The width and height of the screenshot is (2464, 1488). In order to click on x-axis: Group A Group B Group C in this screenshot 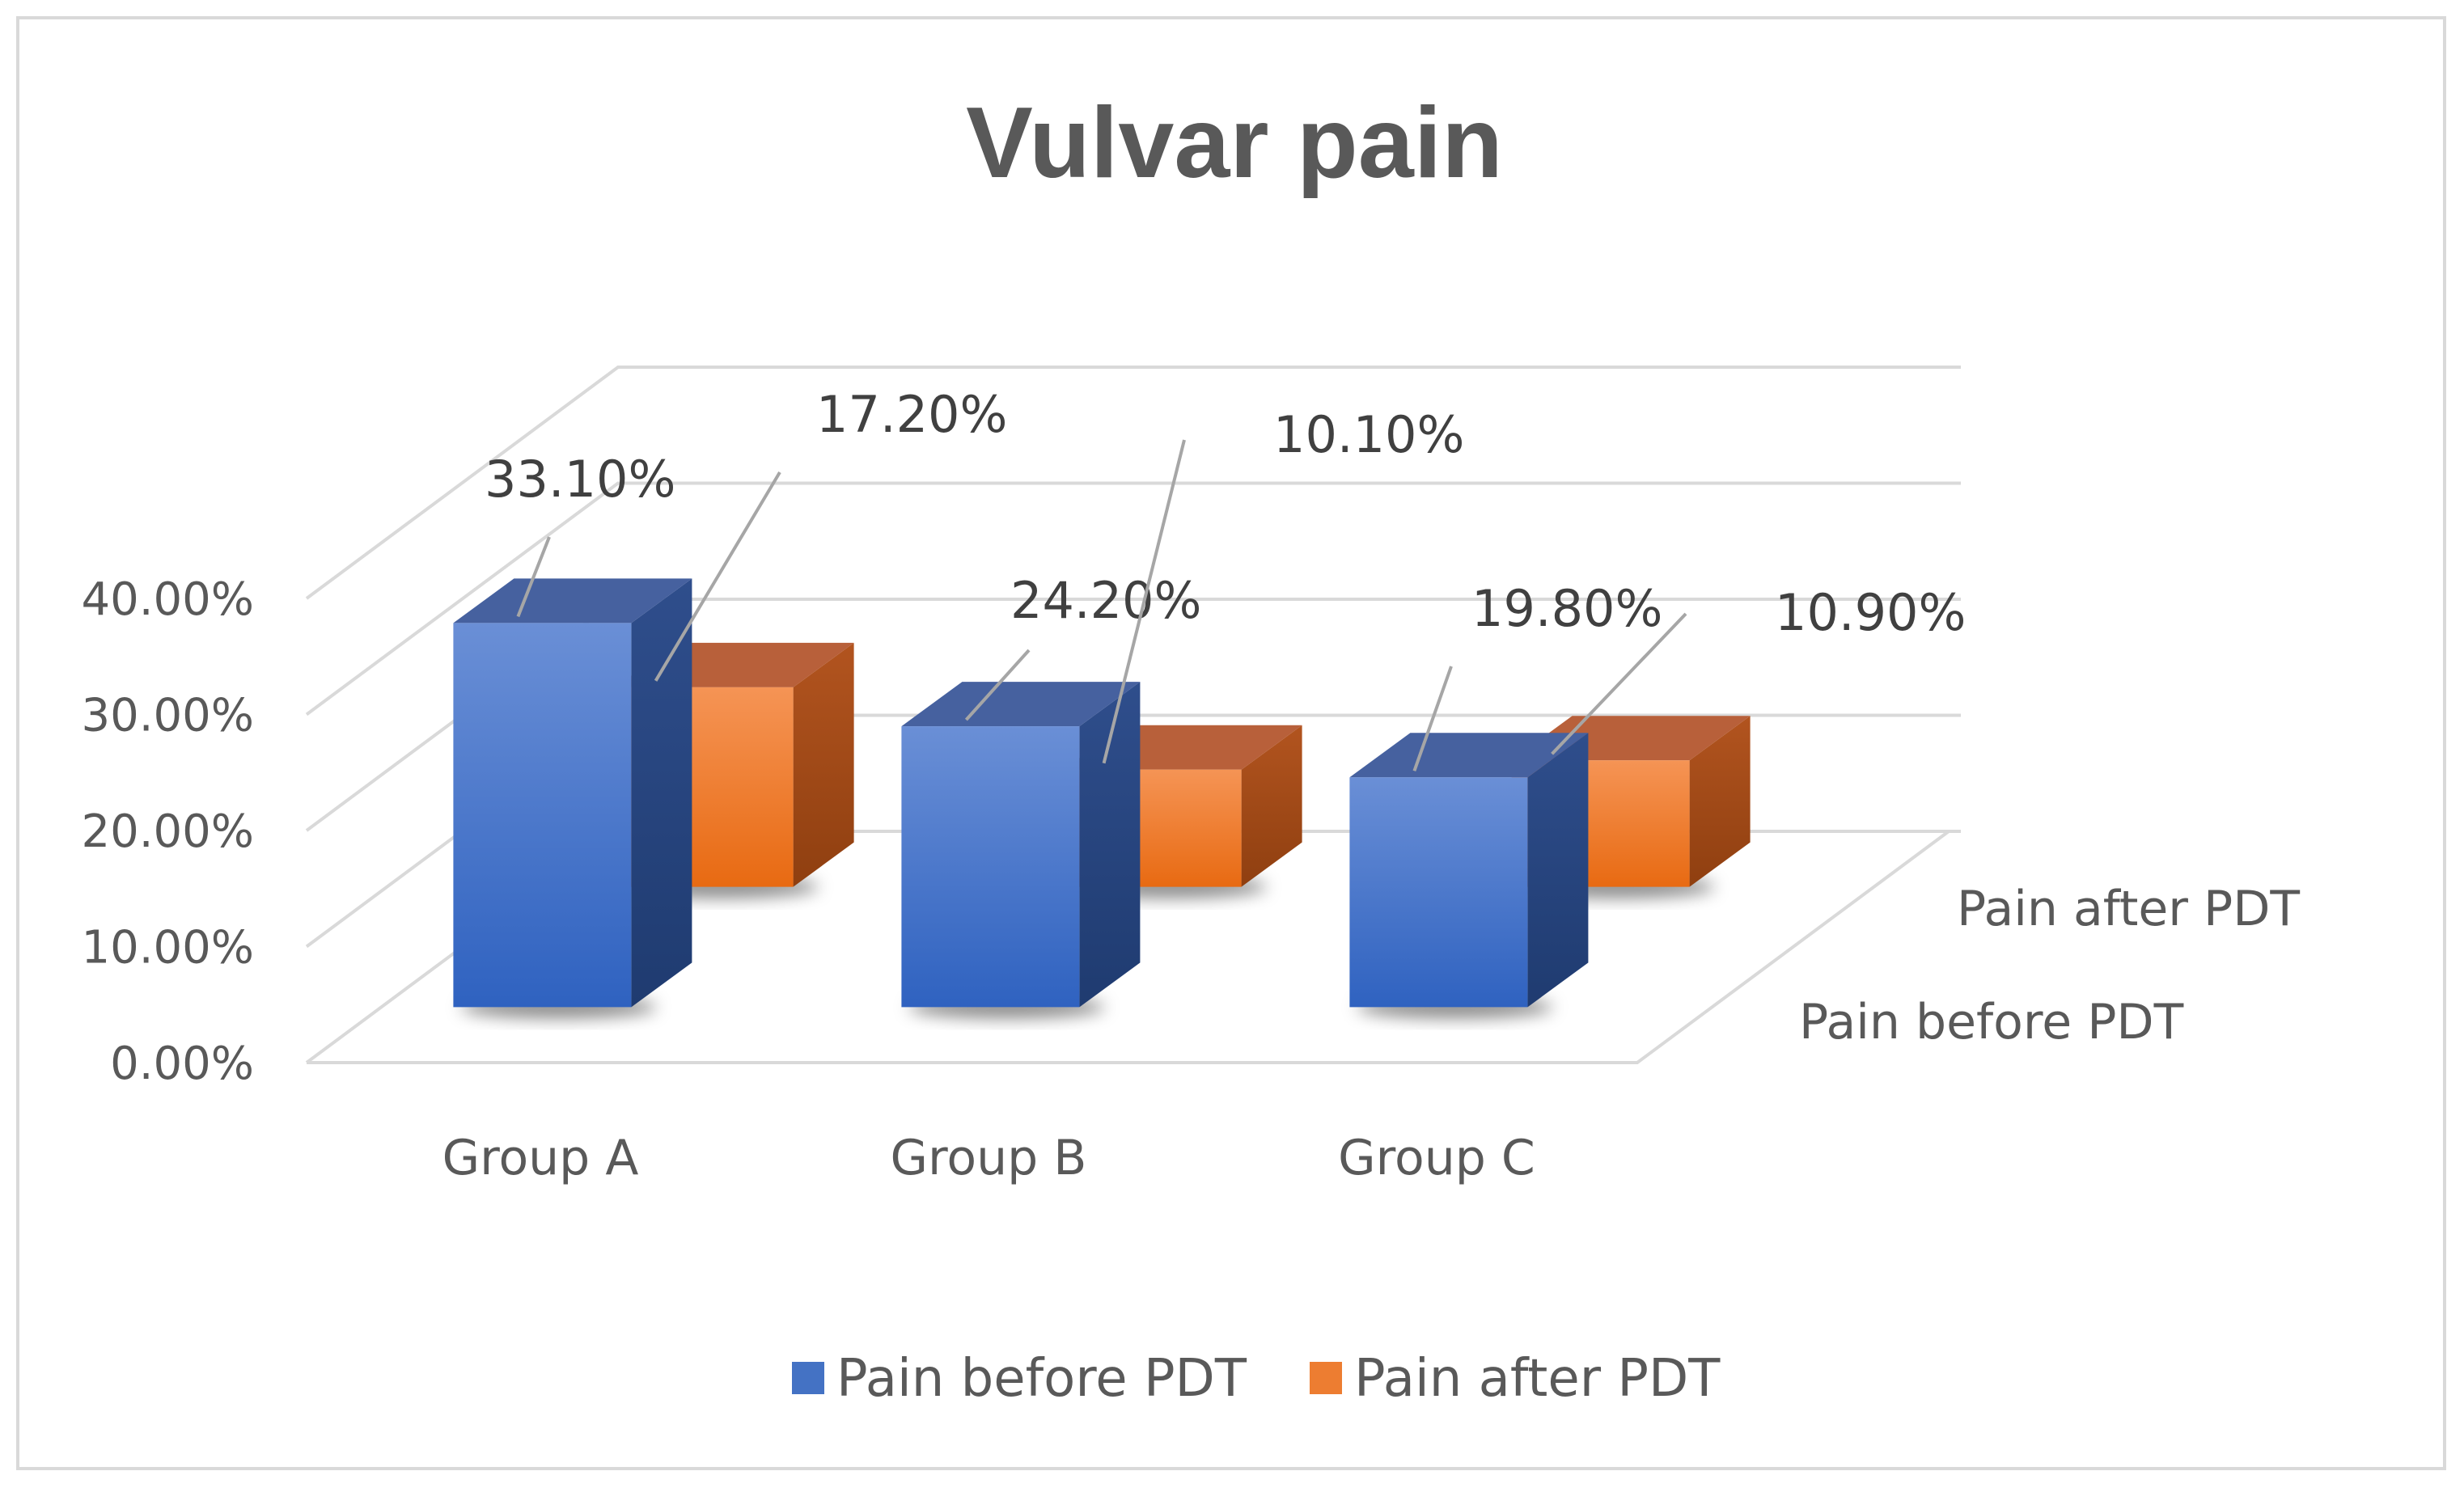, I will do `click(988, 1158)`.